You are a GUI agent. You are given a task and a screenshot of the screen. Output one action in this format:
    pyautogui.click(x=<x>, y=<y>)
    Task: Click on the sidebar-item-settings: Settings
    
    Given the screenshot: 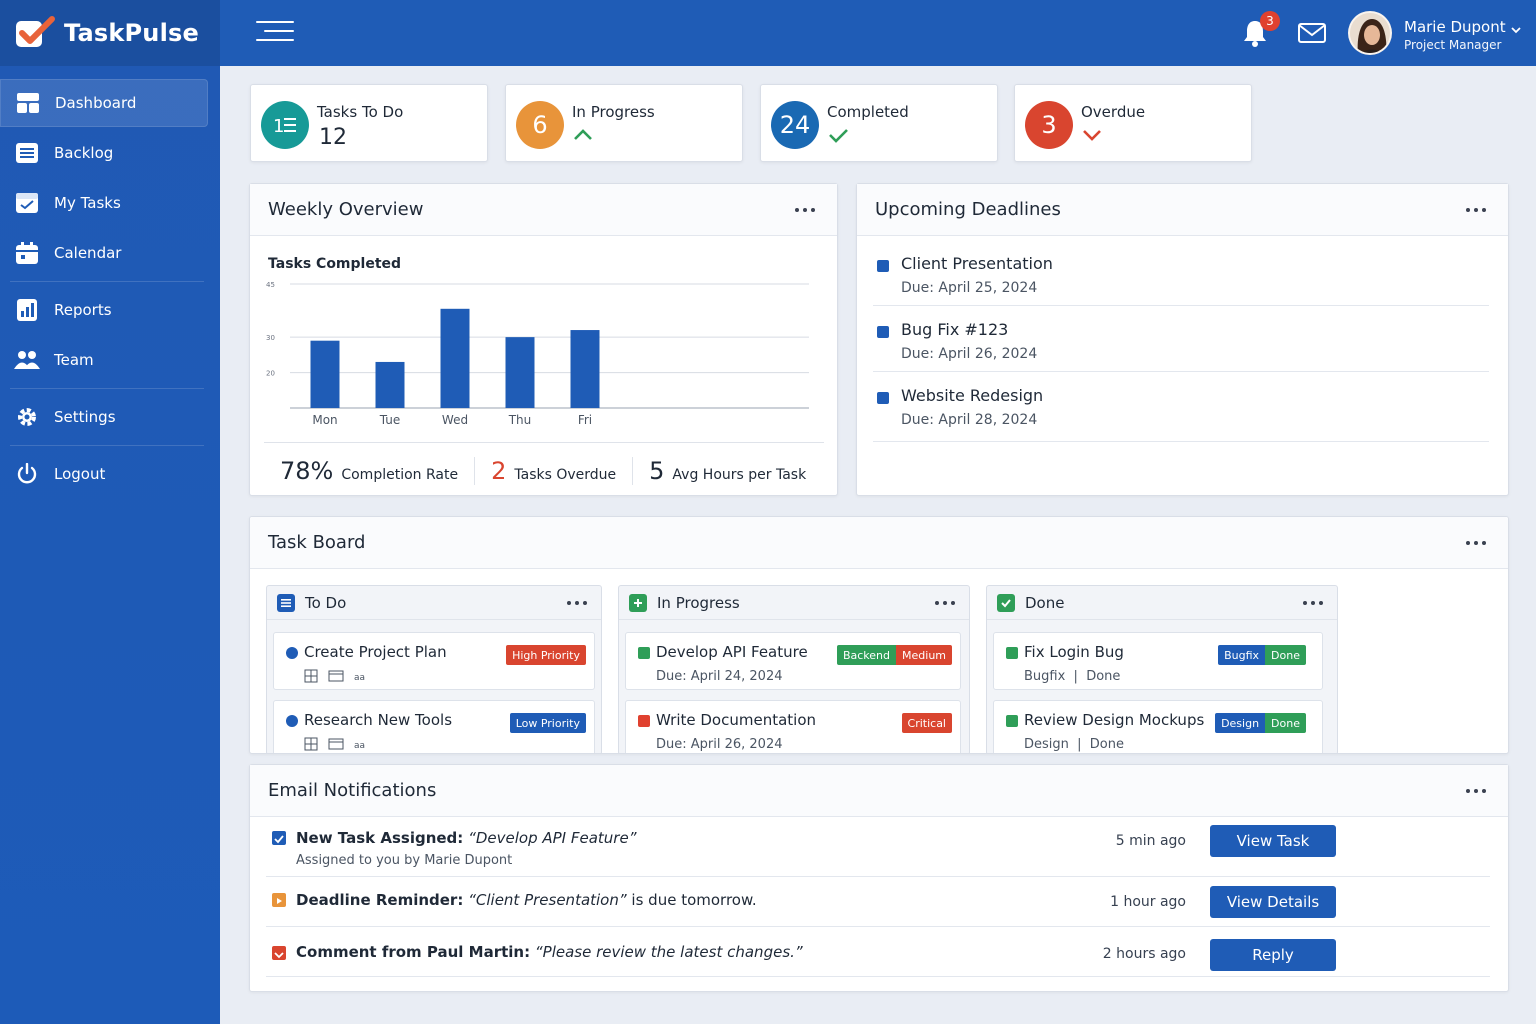 What is the action you would take?
    pyautogui.click(x=104, y=417)
    